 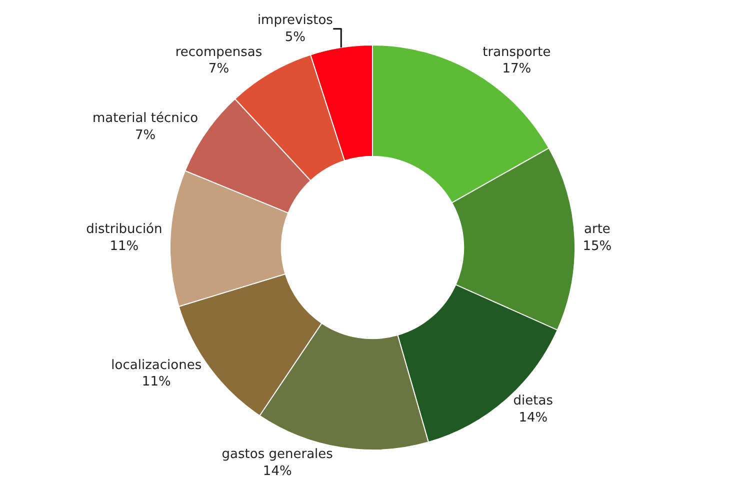 I want to click on slice-label: arte, so click(x=597, y=230).